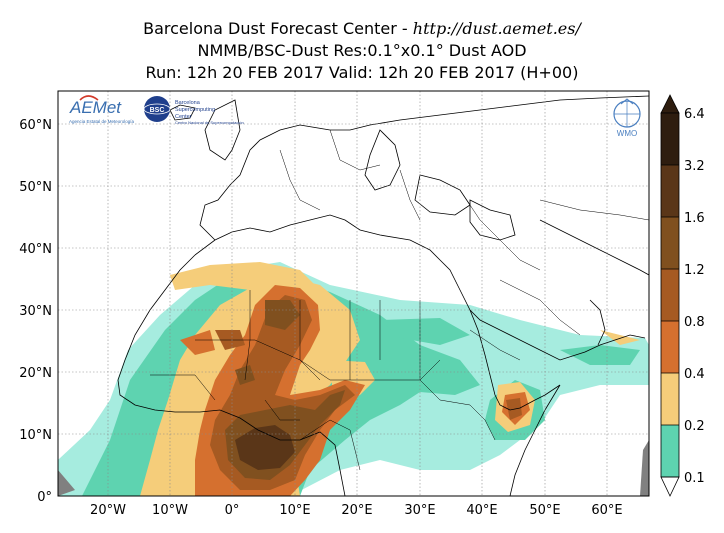 The image size is (724, 533). I want to click on bsc-logo-line-2: Supercomputing, so click(195, 110).